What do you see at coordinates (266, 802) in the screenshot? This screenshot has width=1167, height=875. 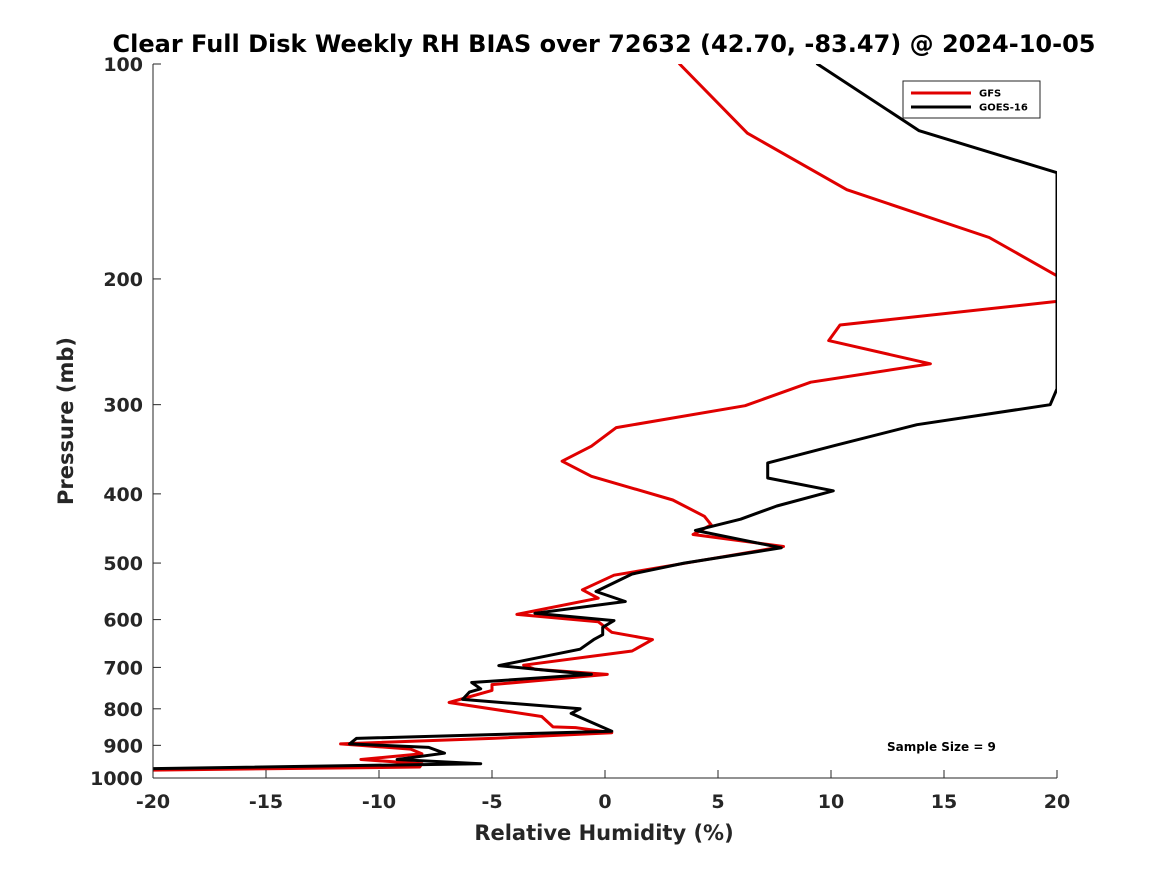 I see `x-tick-label: -15` at bounding box center [266, 802].